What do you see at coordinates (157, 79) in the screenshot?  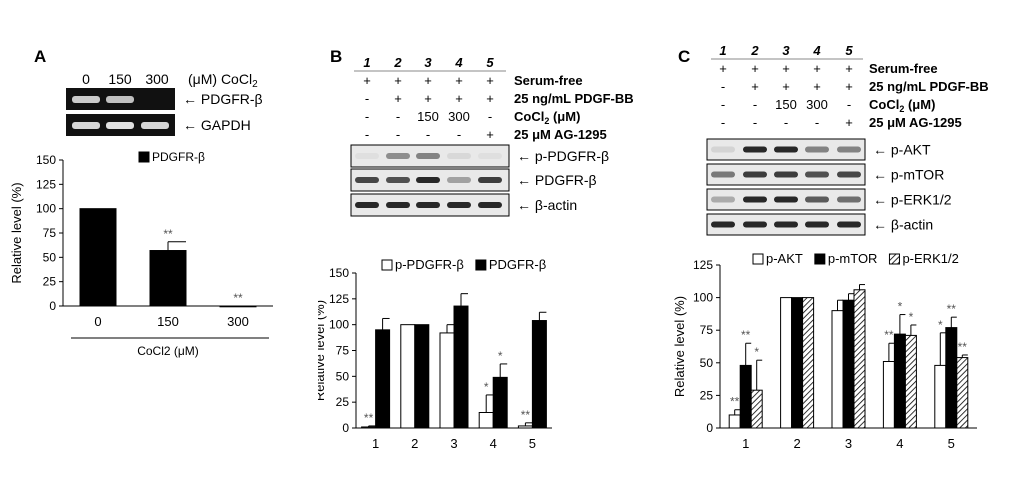 I see `gel-lane-label: 300` at bounding box center [157, 79].